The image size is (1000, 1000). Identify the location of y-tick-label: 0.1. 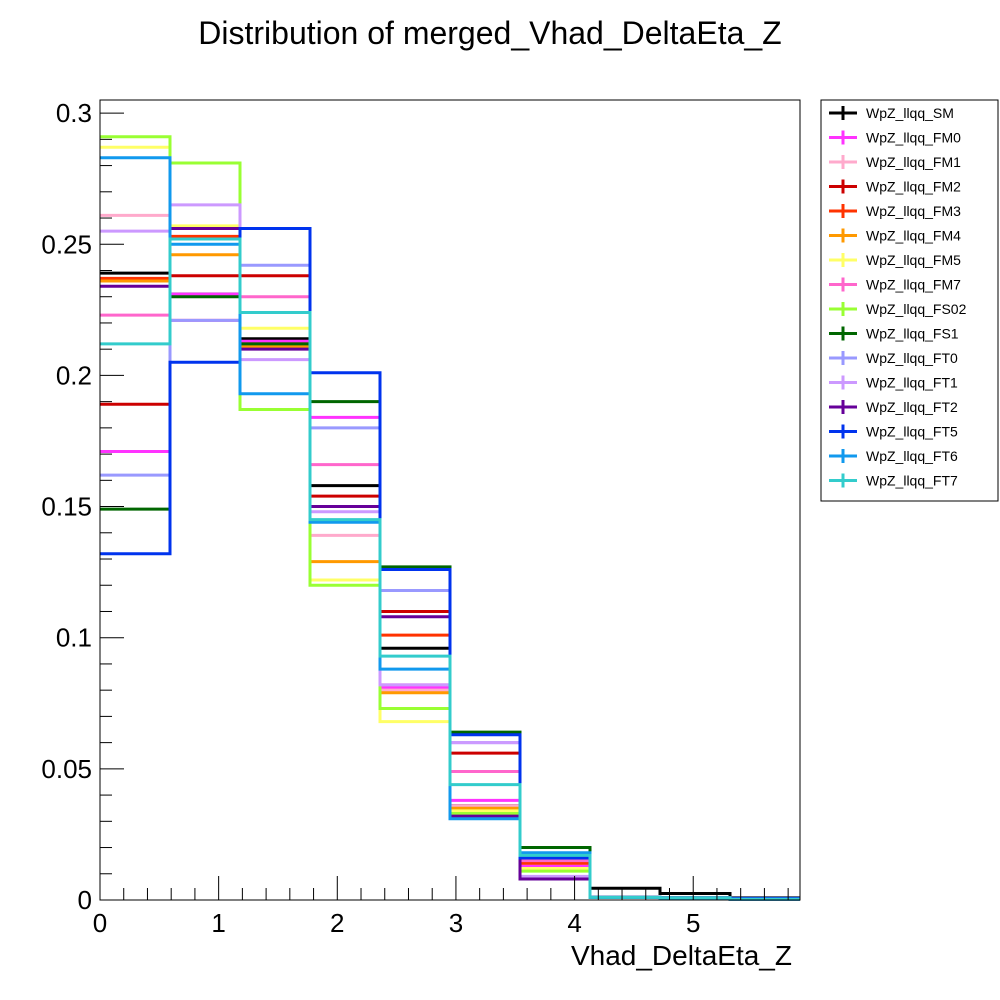
(74, 638).